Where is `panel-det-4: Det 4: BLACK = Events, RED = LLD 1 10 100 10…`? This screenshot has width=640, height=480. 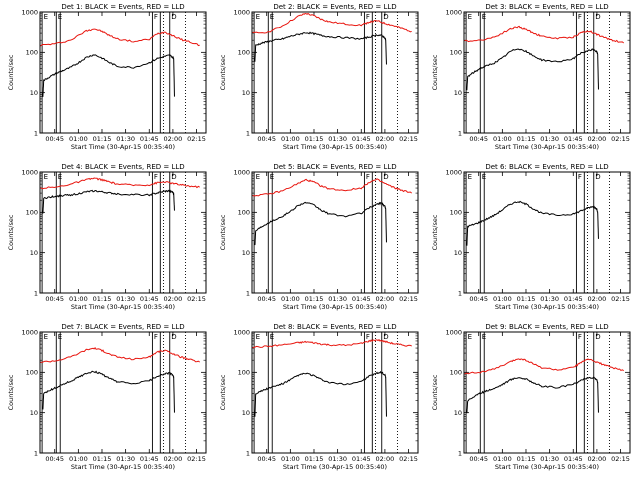 panel-det-4: Det 4: BLACK = Events, RED = LLD 1 10 100 10… is located at coordinates (107, 237).